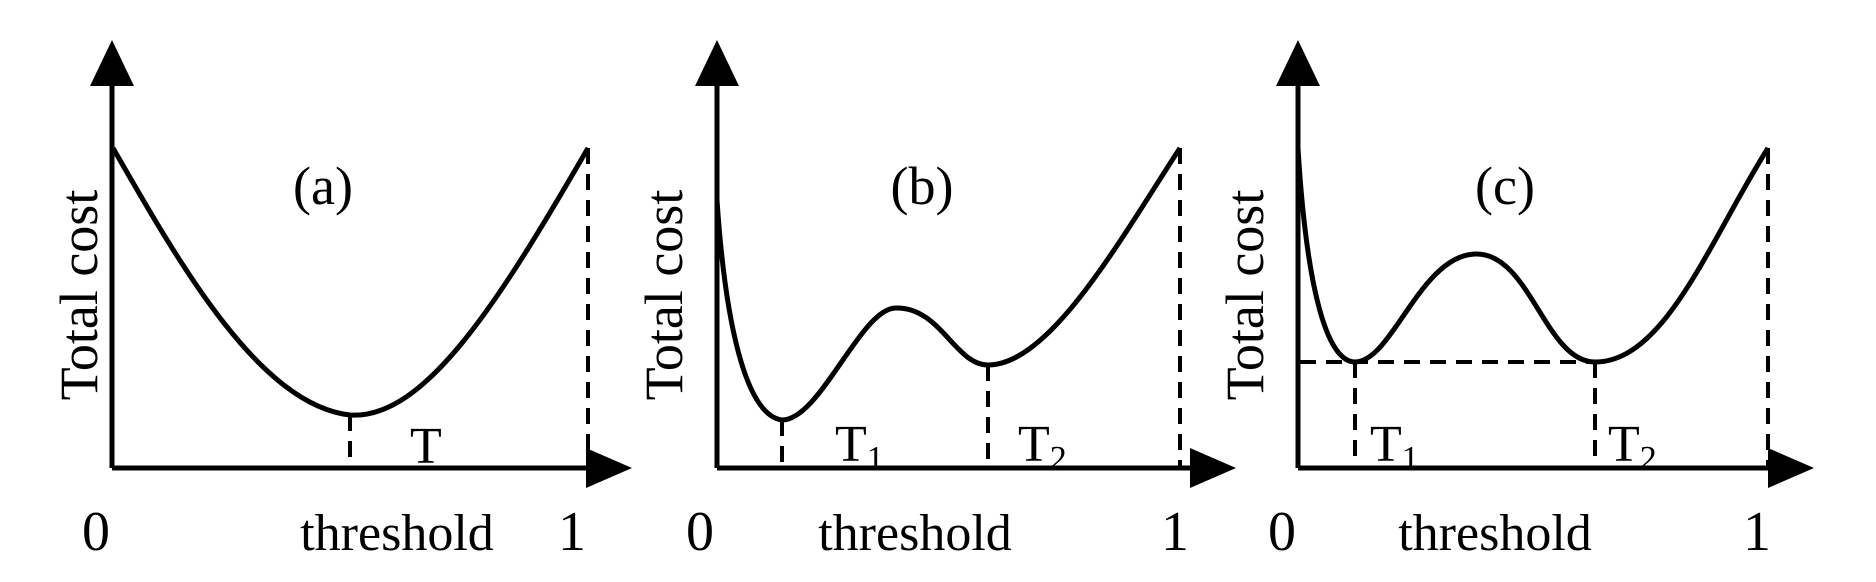  Describe the element at coordinates (1757, 532) in the screenshot. I see `panel-c-x-end: 1` at that location.